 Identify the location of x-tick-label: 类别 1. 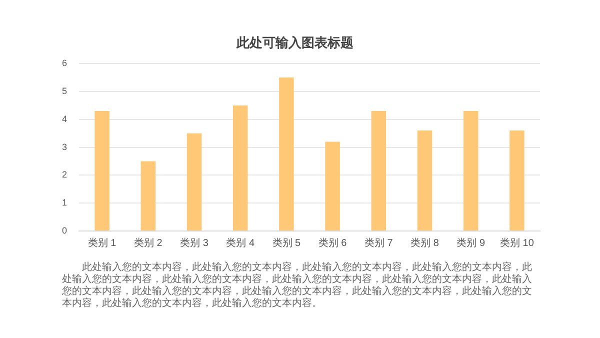
(102, 242).